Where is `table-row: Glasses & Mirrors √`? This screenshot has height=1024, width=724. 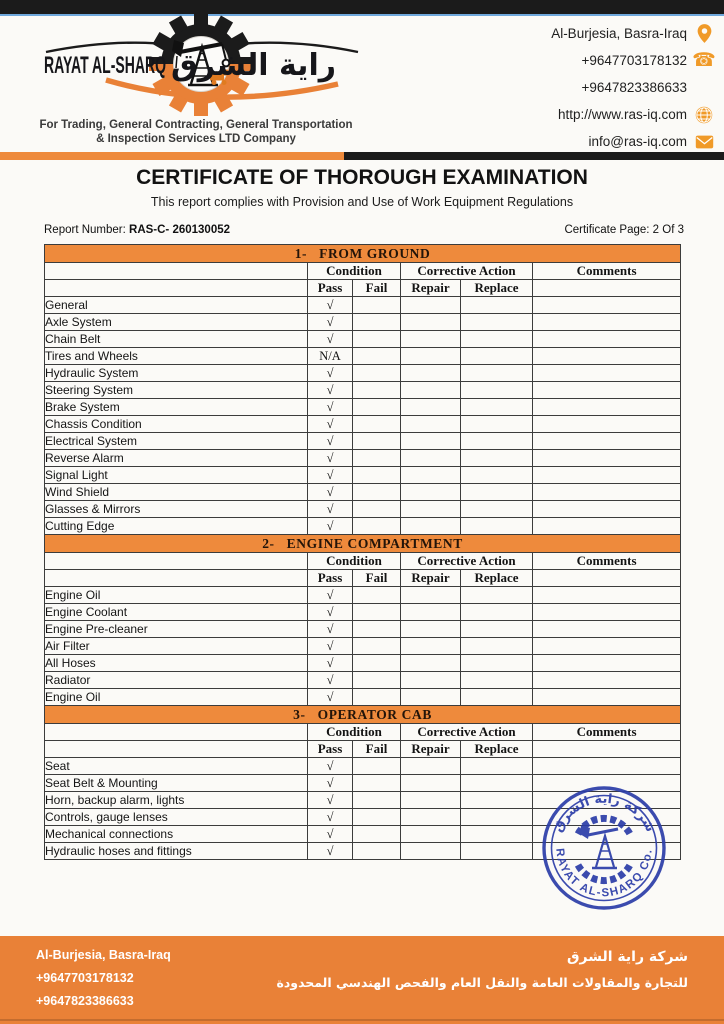
table-row: Glasses & Mirrors √ is located at coordinates (363, 509).